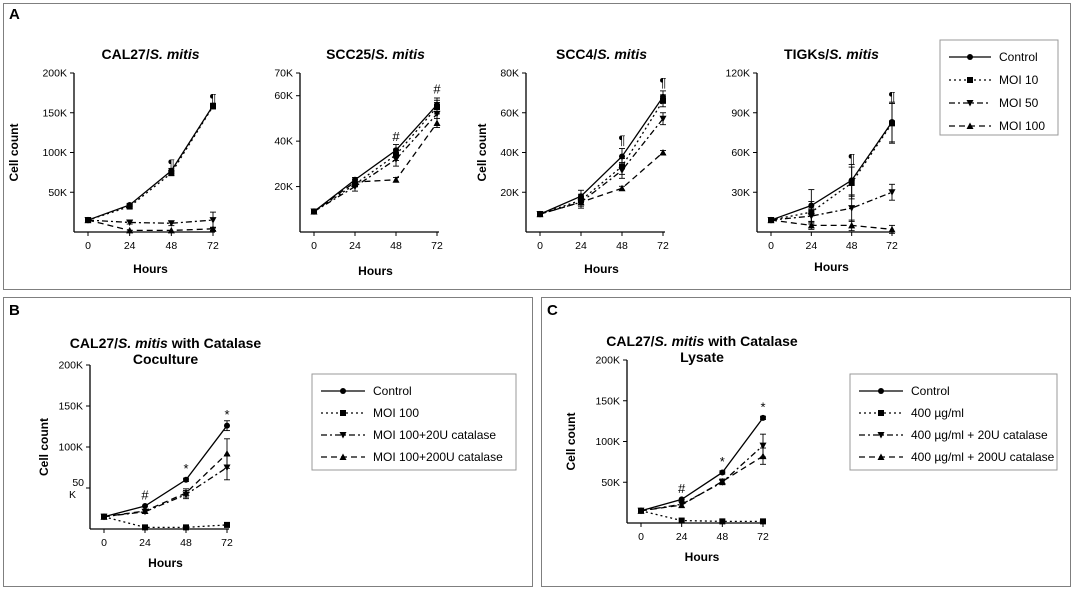 This screenshot has height=590, width=1074. I want to click on legend-label: MOI 100+20U catalase, so click(434, 435).